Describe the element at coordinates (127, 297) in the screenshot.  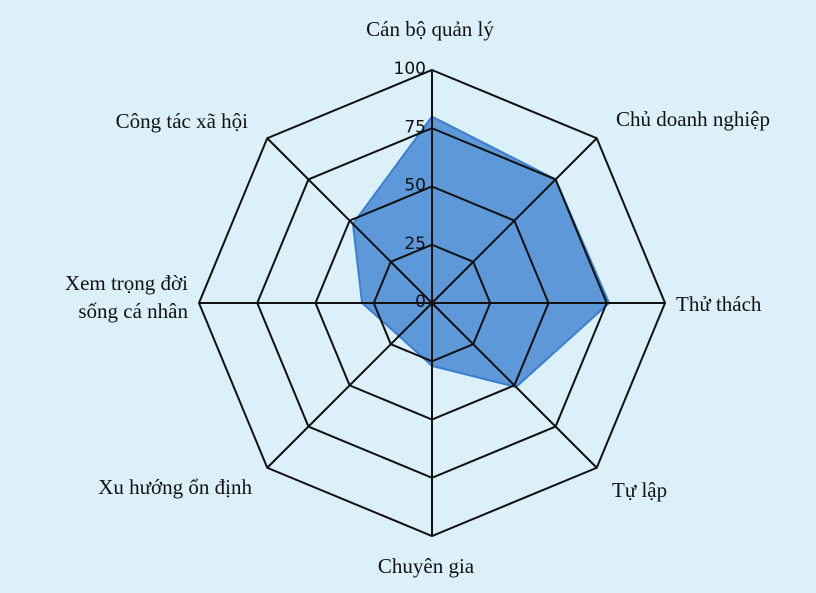
I see `category-label-6: Xem trọng đời sống cá nhân` at that location.